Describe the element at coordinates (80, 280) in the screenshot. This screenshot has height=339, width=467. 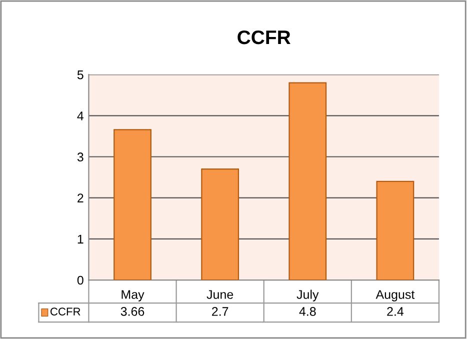
I see `y-tick-label: 0` at that location.